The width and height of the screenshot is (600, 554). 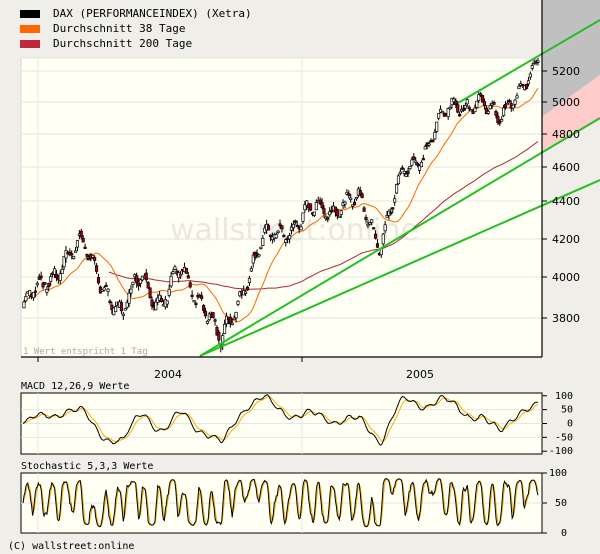 I want to click on y-label: 5000, so click(x=566, y=102).